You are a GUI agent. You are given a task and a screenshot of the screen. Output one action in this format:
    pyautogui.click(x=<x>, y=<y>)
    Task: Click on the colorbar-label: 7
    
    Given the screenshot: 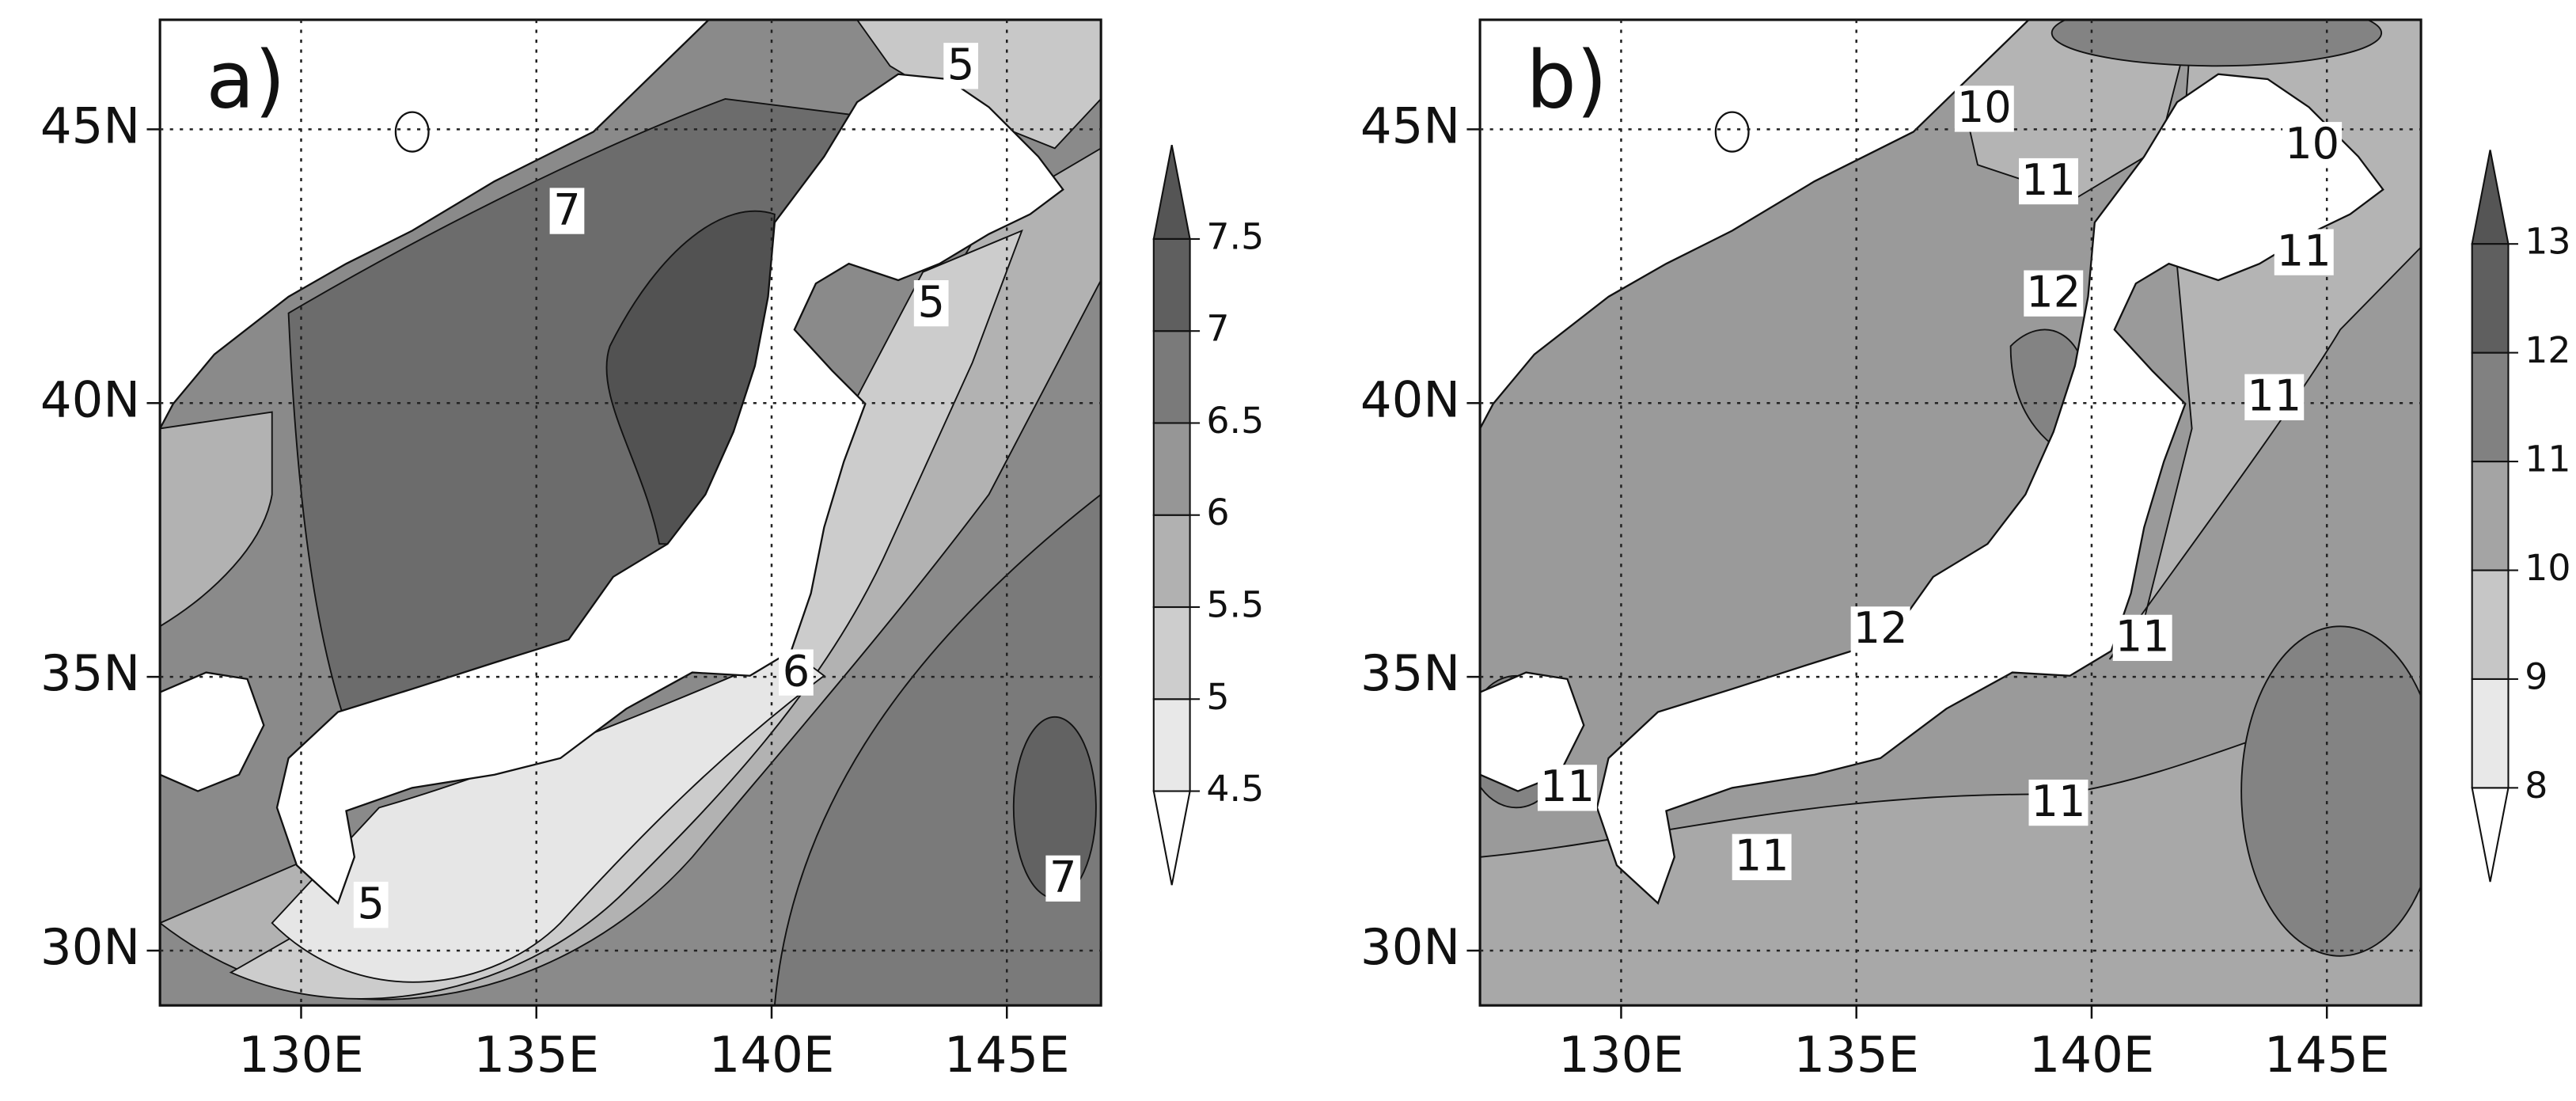 What is the action you would take?
    pyautogui.click(x=1217, y=328)
    